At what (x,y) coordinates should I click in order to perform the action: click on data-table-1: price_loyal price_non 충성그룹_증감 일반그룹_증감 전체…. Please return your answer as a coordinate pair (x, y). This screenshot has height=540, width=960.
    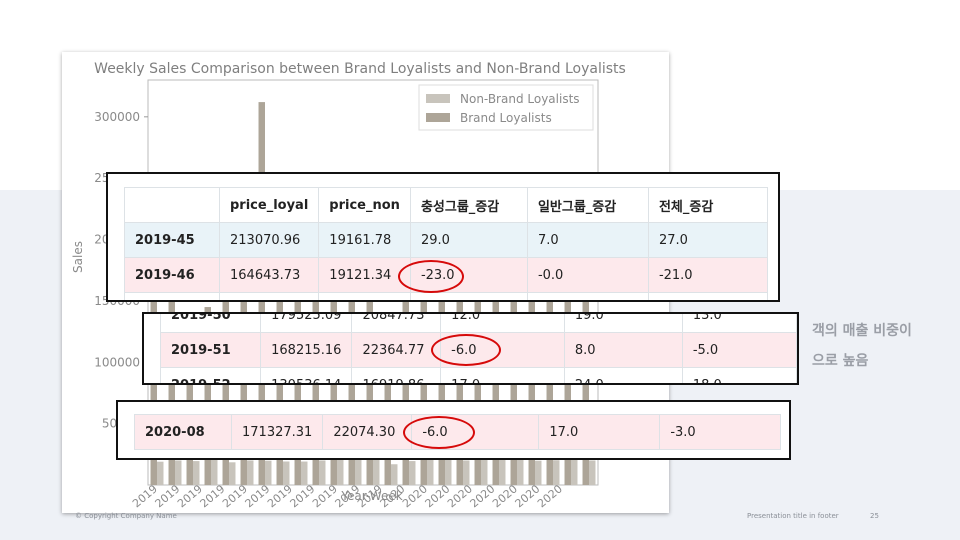
    Looking at the image, I should click on (446, 243).